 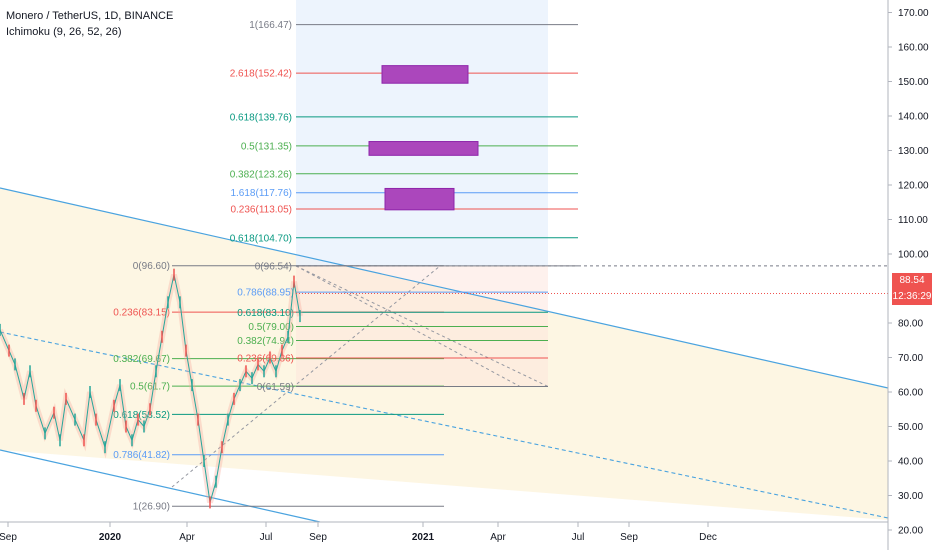 What do you see at coordinates (910, 393) in the screenshot?
I see `y-tick-label: 60.00` at bounding box center [910, 393].